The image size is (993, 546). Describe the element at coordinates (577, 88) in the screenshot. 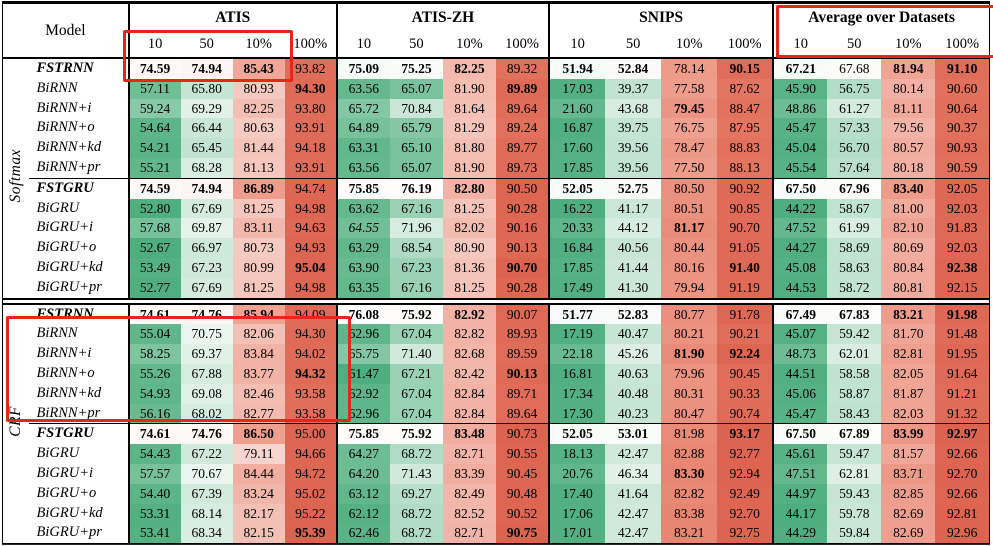

I see `score-cell: 17.03` at that location.